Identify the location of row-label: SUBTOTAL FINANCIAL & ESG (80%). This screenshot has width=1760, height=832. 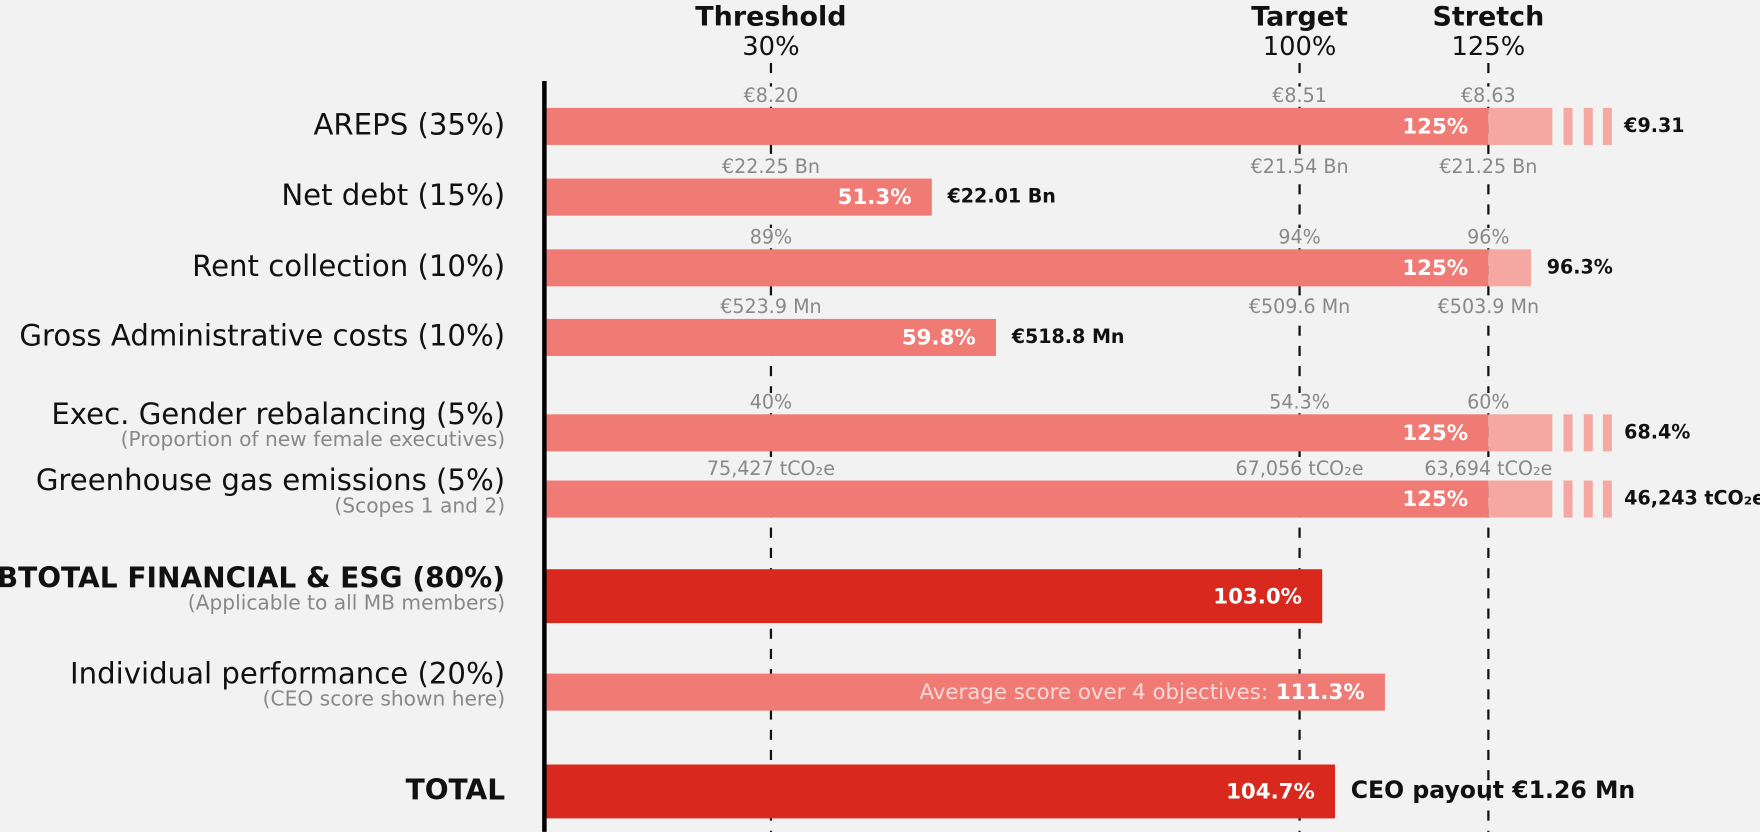
(252, 577).